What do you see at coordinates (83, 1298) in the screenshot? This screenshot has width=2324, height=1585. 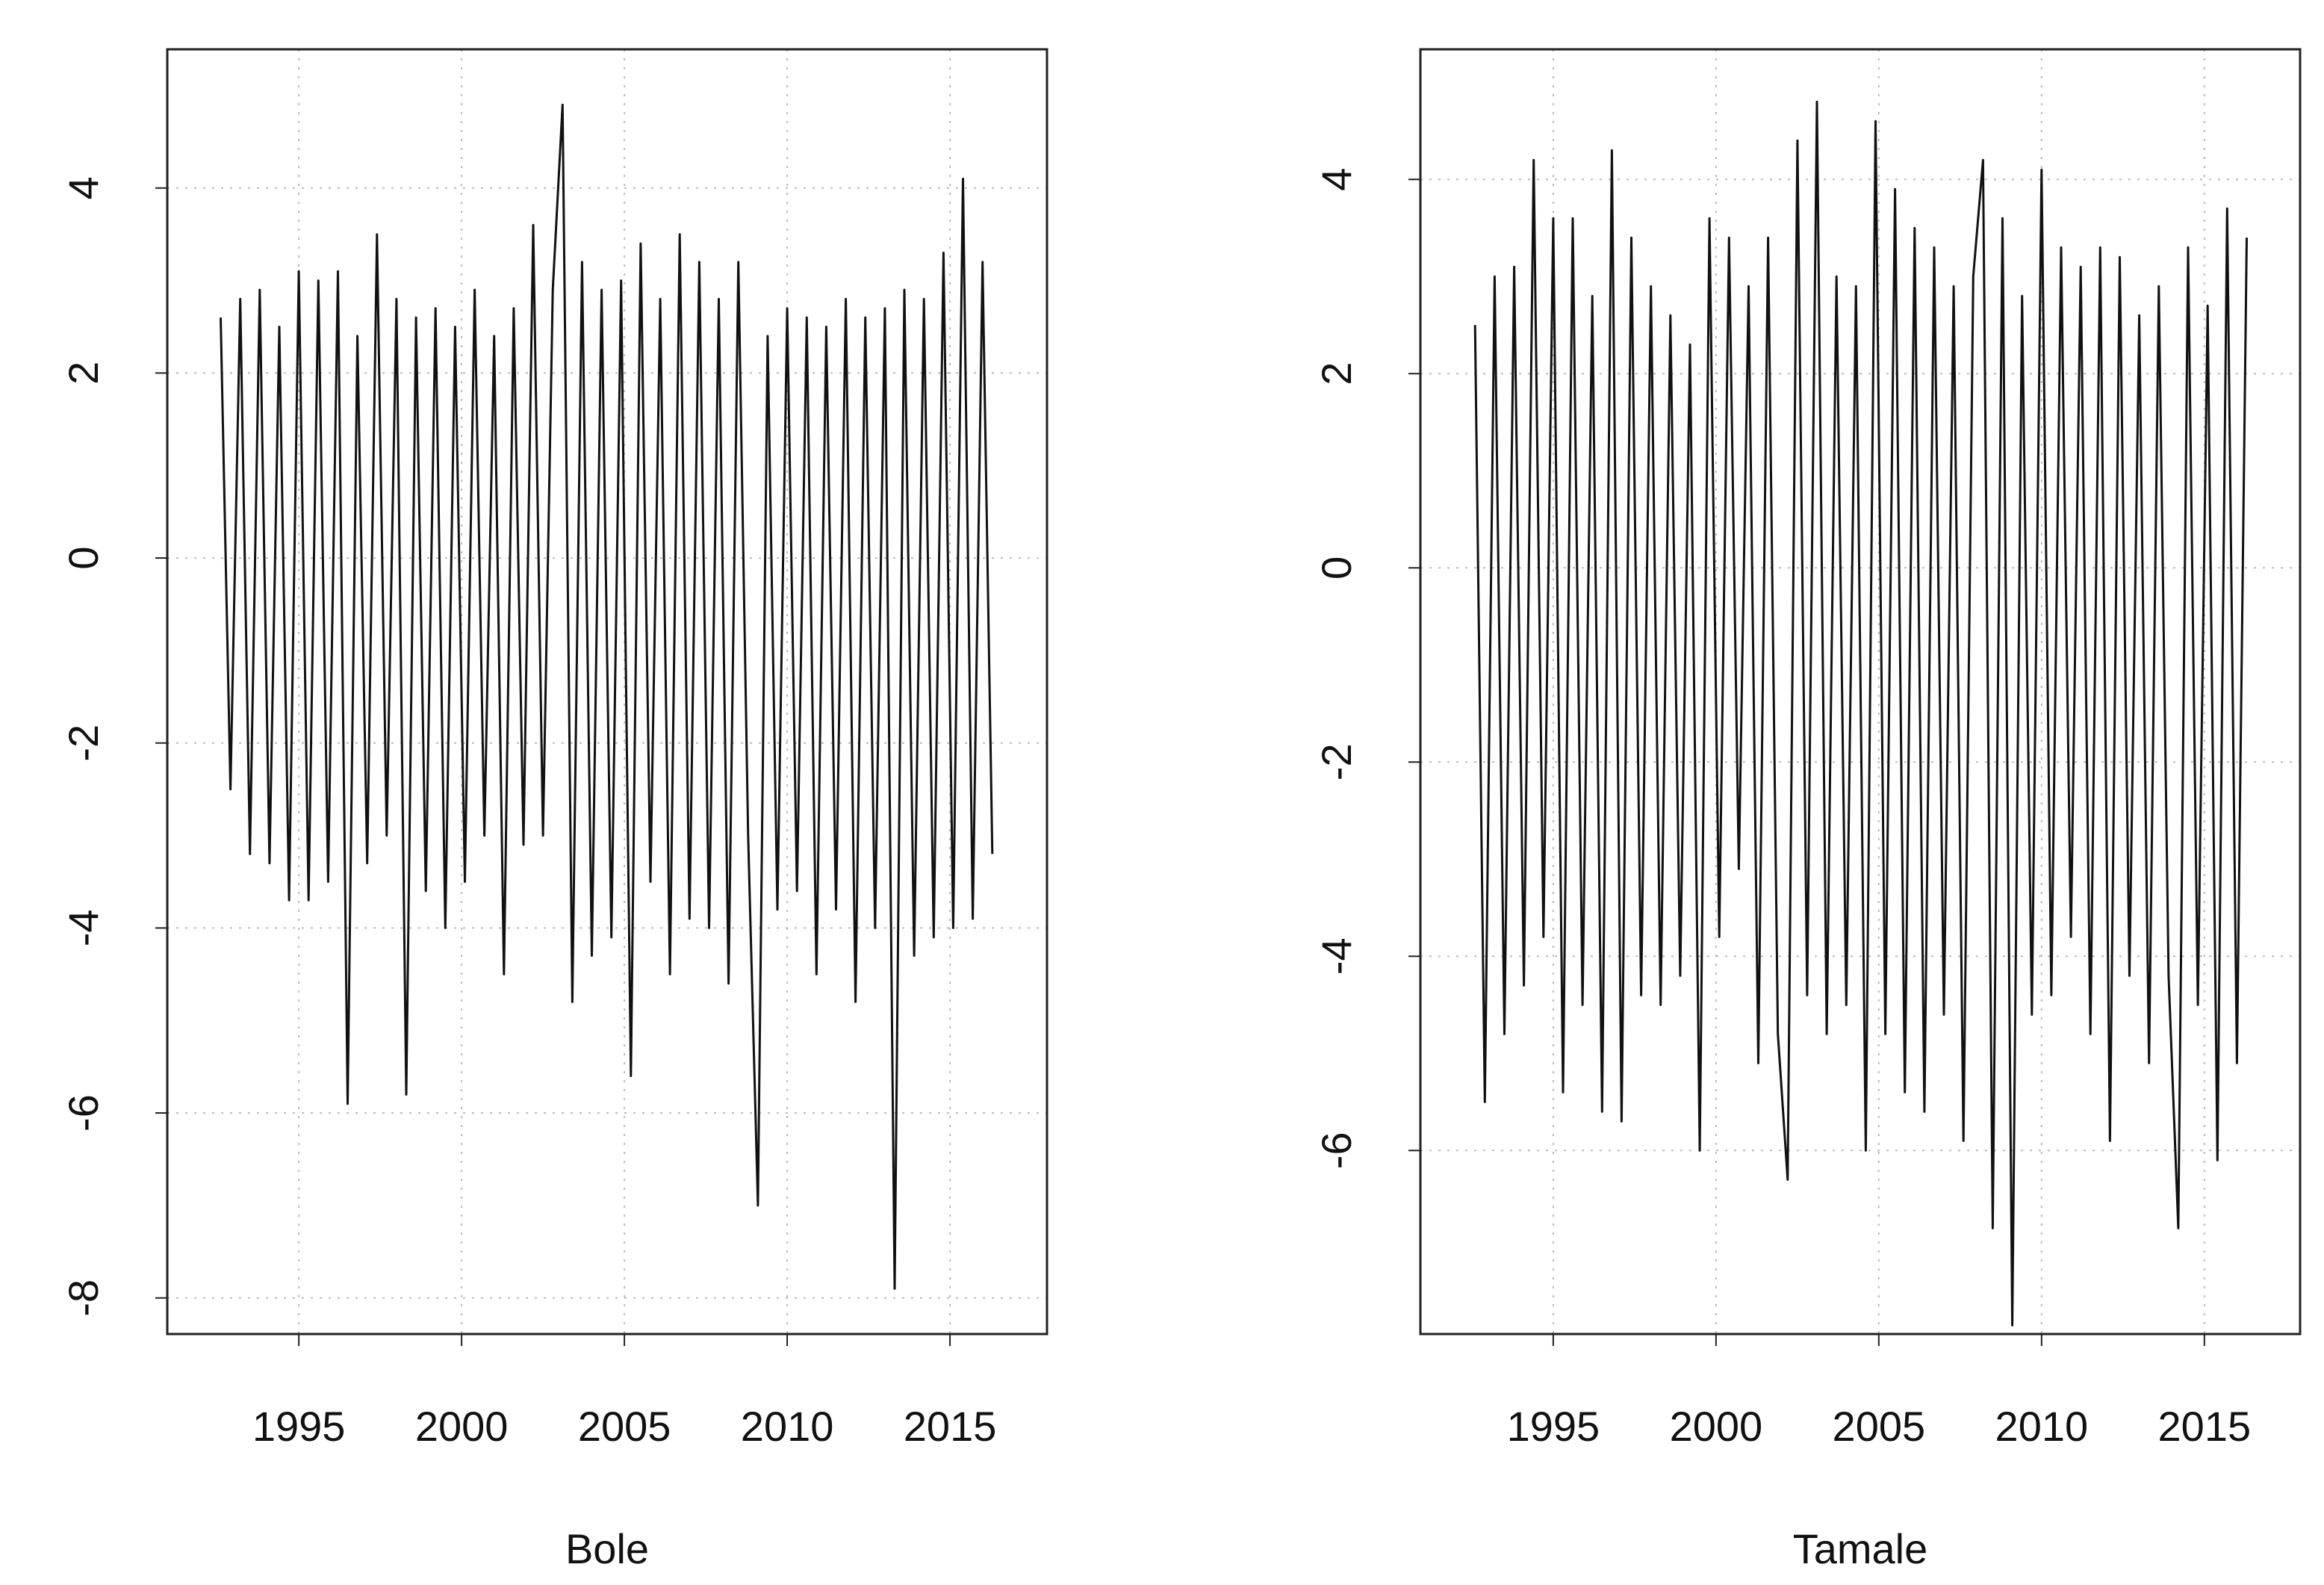 I see `y-tick-label: -8` at bounding box center [83, 1298].